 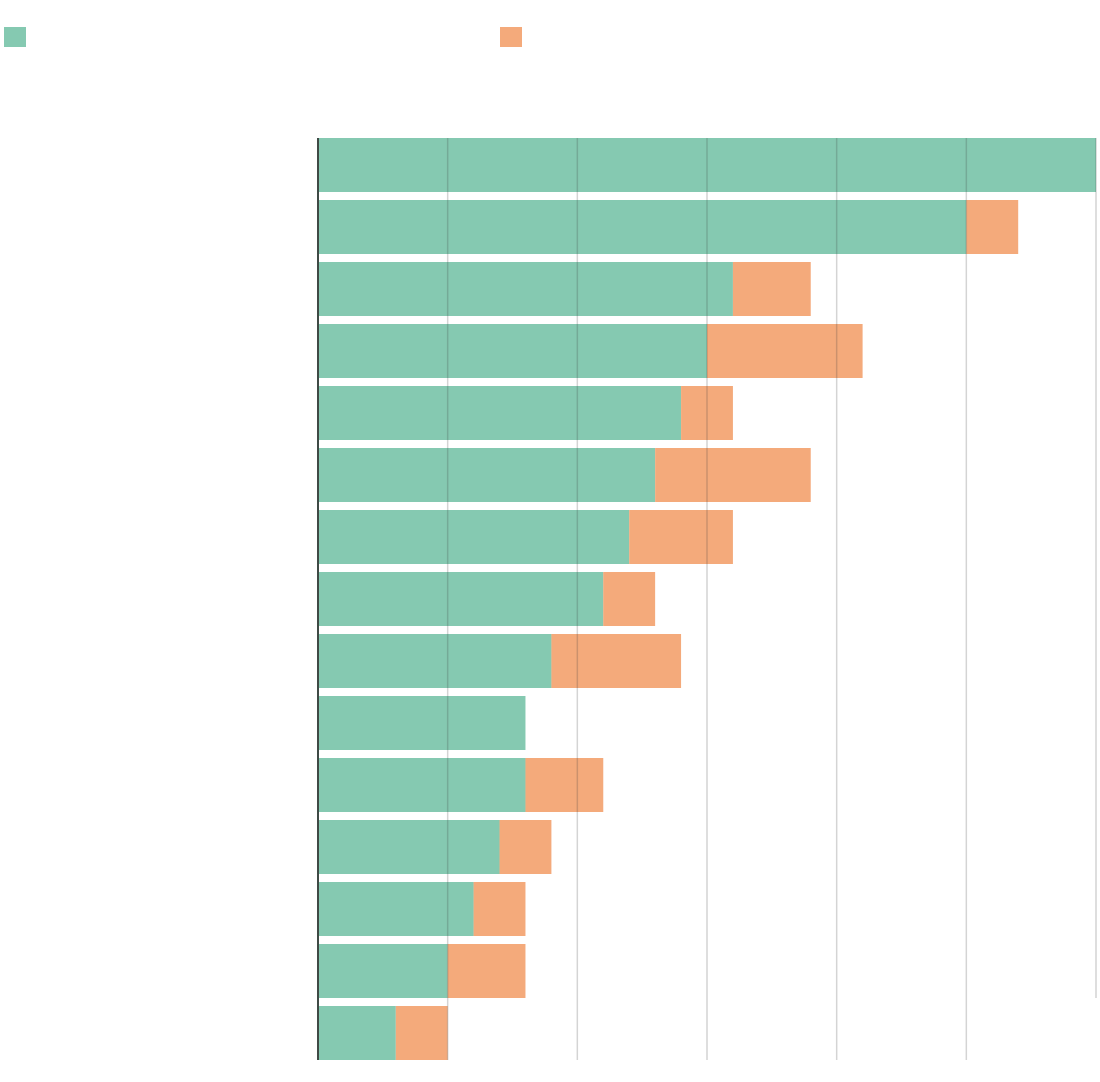 What do you see at coordinates (550, 37) in the screenshot?
I see `legend` at bounding box center [550, 37].